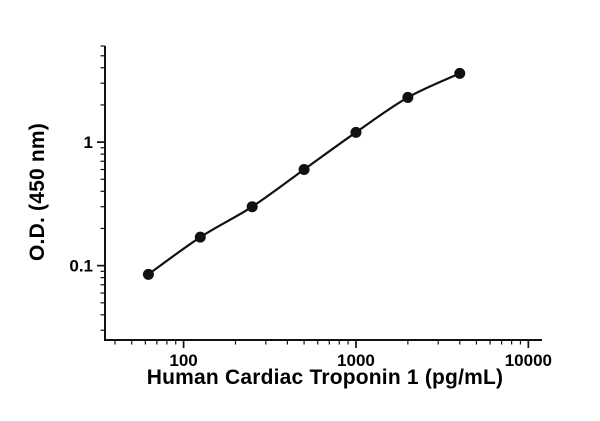 The height and width of the screenshot is (421, 600). What do you see at coordinates (81, 266) in the screenshot?
I see `y-tick-label: 0.1` at bounding box center [81, 266].